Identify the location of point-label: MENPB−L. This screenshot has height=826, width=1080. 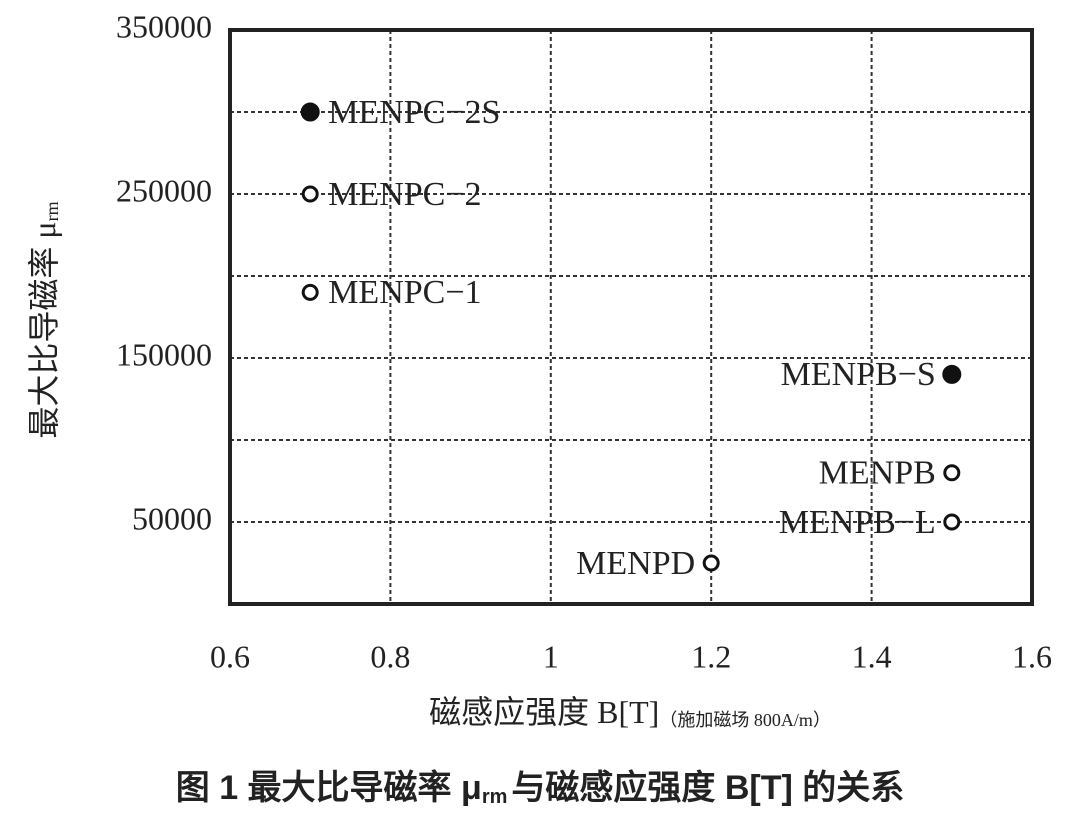
(857, 522).